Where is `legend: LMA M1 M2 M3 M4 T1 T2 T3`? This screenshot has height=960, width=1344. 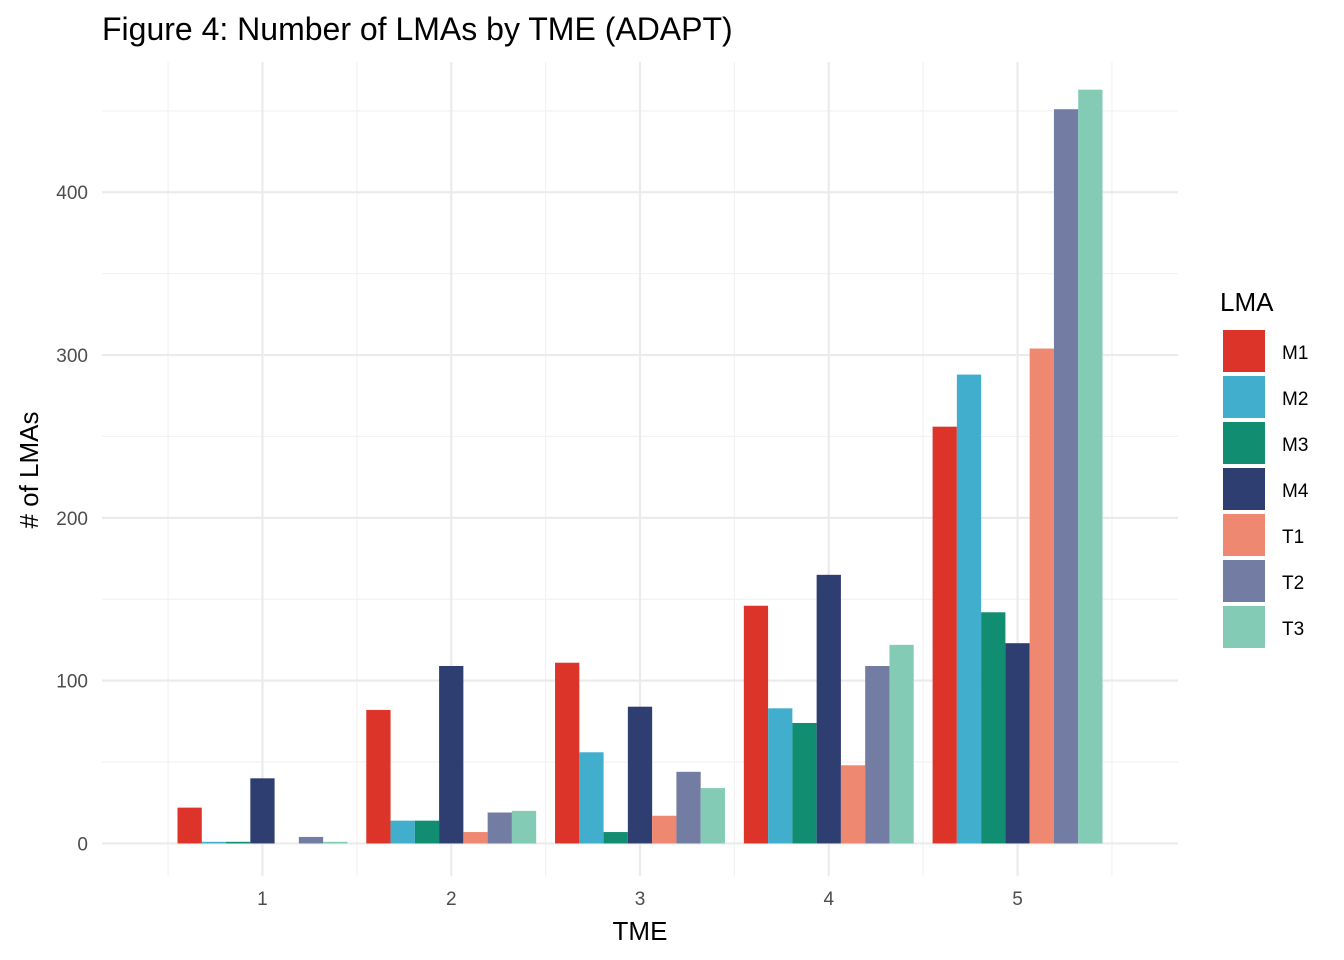
legend: LMA M1 M2 M3 M4 T1 T2 T3 is located at coordinates (1264, 467).